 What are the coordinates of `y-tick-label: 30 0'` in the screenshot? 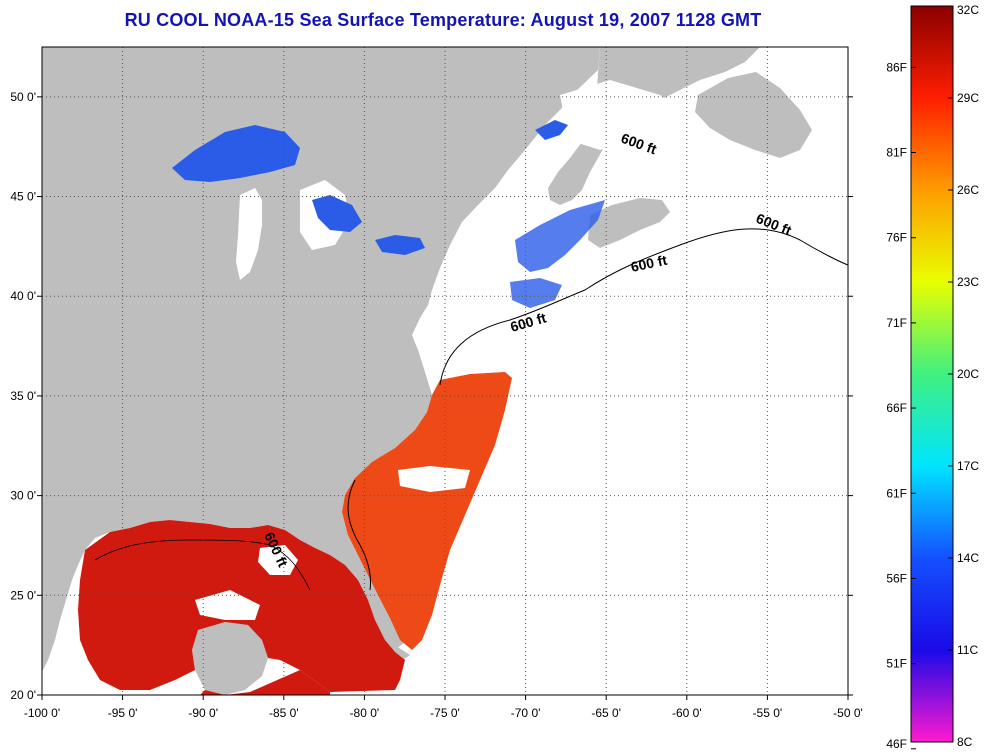 It's located at (23, 496).